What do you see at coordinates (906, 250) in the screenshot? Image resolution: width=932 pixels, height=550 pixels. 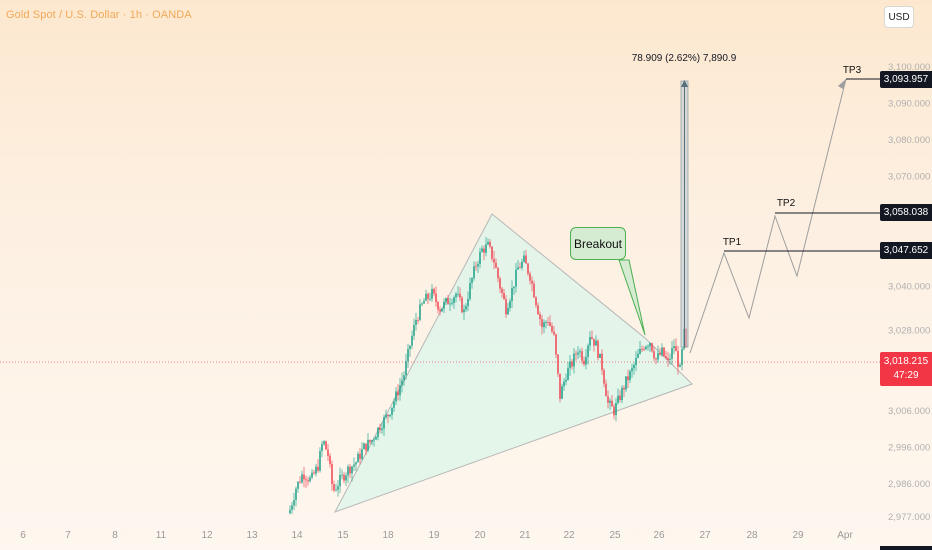 I see `tp1-price-tag: 3,047.652` at bounding box center [906, 250].